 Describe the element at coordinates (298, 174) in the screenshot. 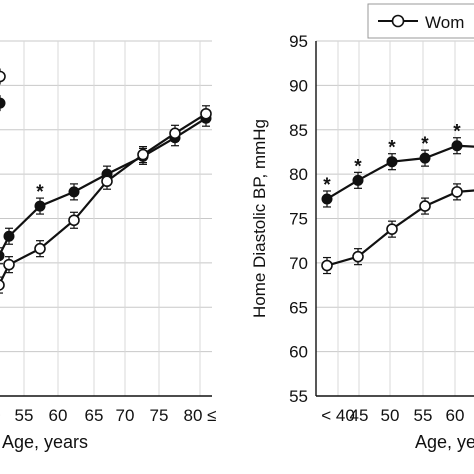

I see `y-tick-label: 80` at that location.